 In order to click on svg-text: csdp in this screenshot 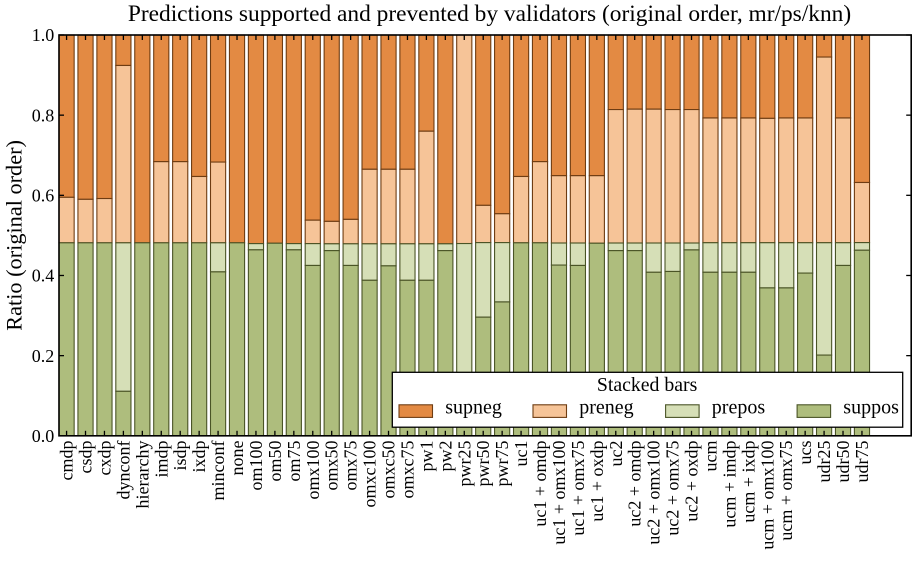, I will do `click(86, 457)`.